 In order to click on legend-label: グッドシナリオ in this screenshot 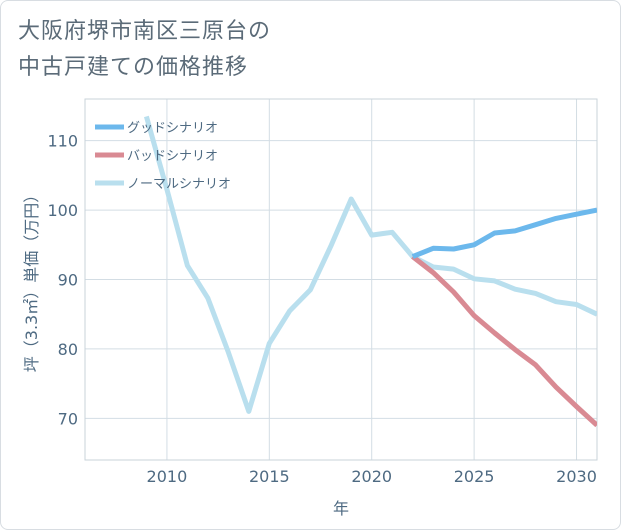, I will do `click(172, 128)`.